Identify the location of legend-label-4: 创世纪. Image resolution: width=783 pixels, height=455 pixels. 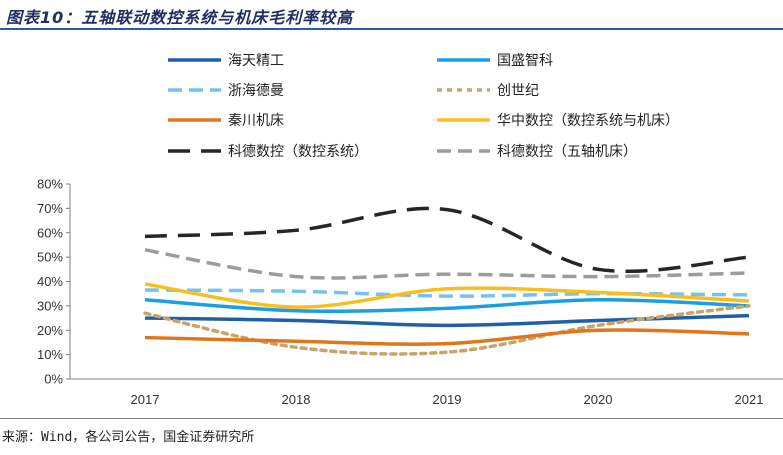
(518, 91).